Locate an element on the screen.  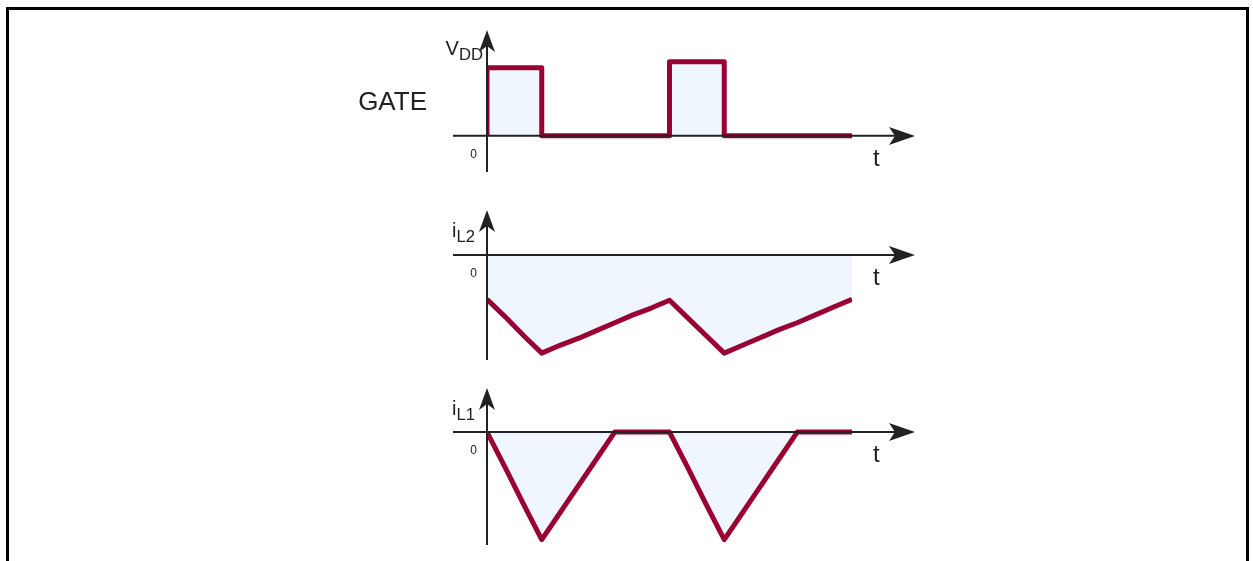
annotation: V$_{DD}$ is located at coordinates (464, 50).